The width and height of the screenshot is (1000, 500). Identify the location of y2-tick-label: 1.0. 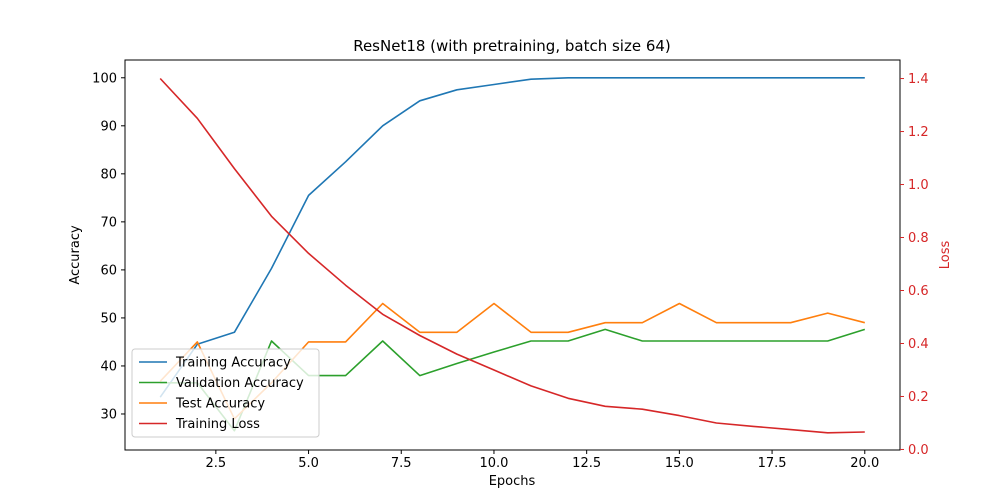
(918, 185).